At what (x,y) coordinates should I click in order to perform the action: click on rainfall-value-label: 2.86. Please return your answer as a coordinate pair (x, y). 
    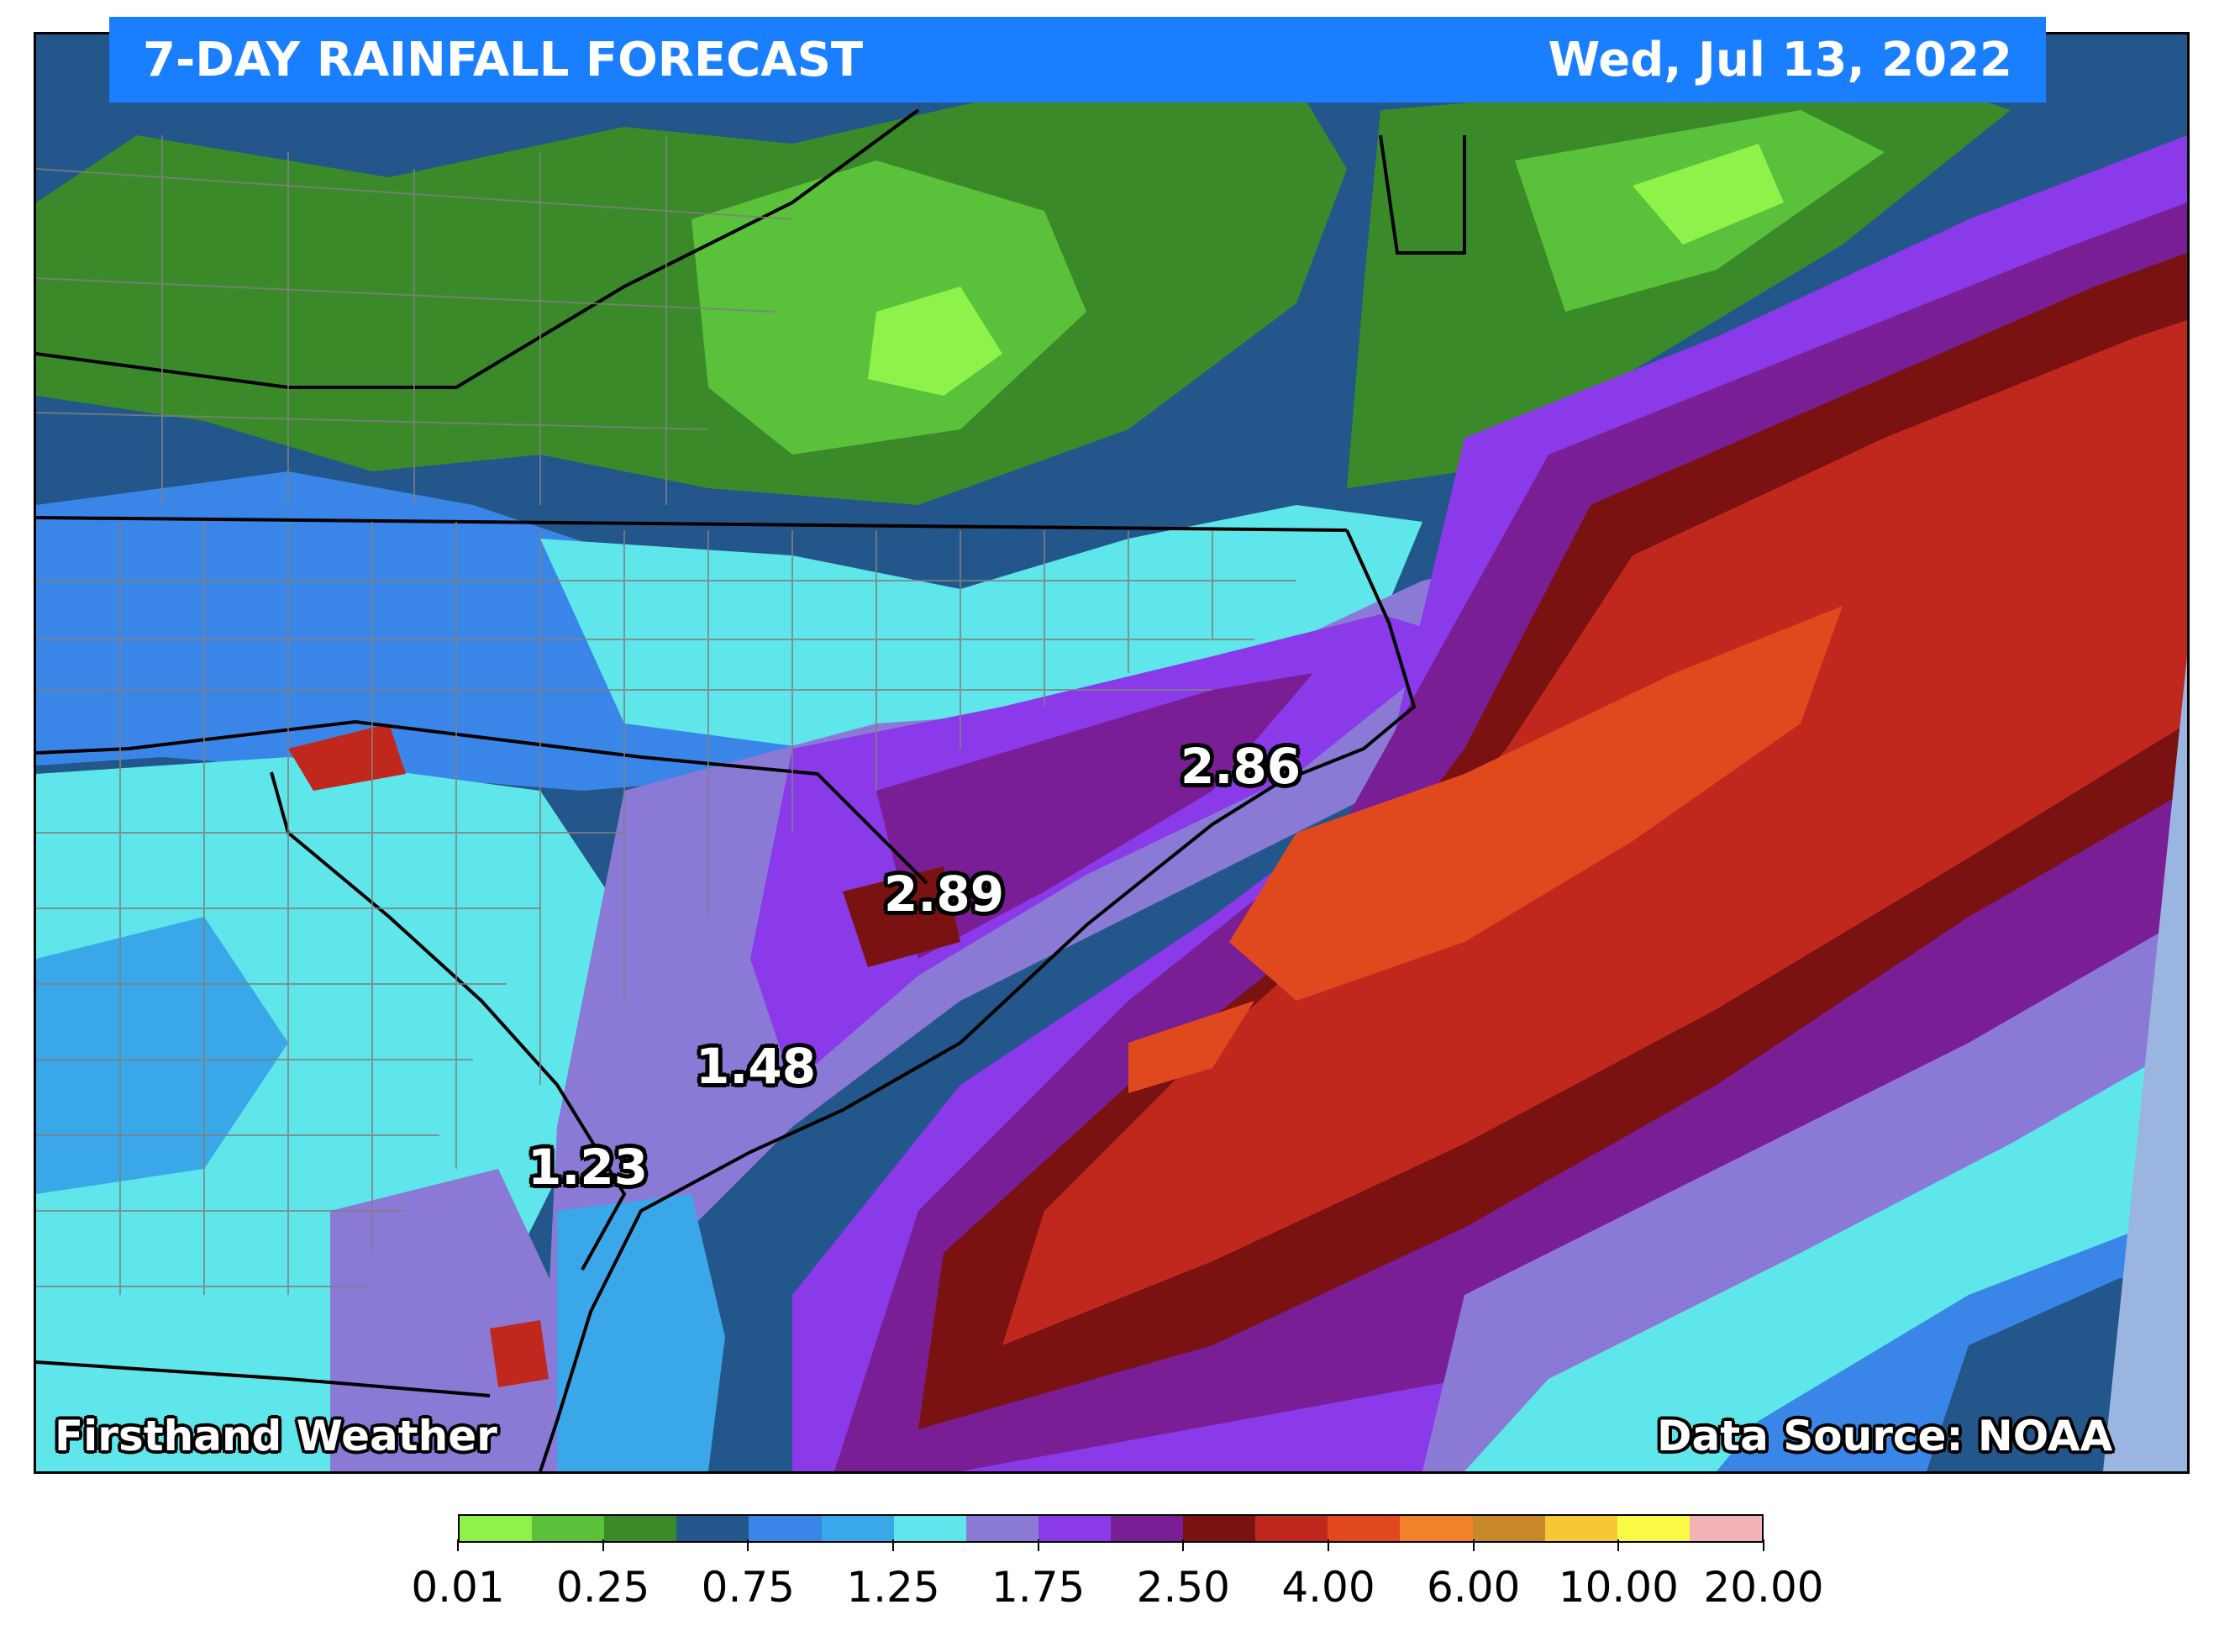
    Looking at the image, I should click on (1240, 767).